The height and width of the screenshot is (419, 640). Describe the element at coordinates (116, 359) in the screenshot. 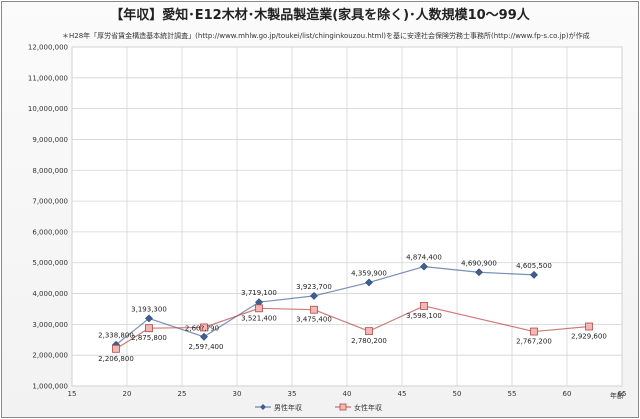

I see `data-label: 2,206,800` at that location.